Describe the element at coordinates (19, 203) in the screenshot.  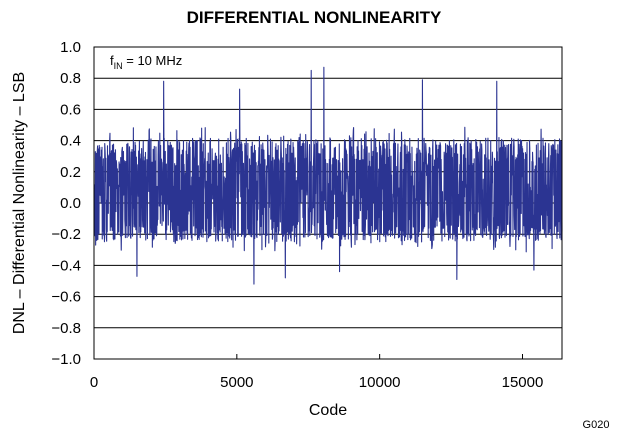
I see `y-axis-label: DNL – Differential Nonlinearity – LSB` at that location.